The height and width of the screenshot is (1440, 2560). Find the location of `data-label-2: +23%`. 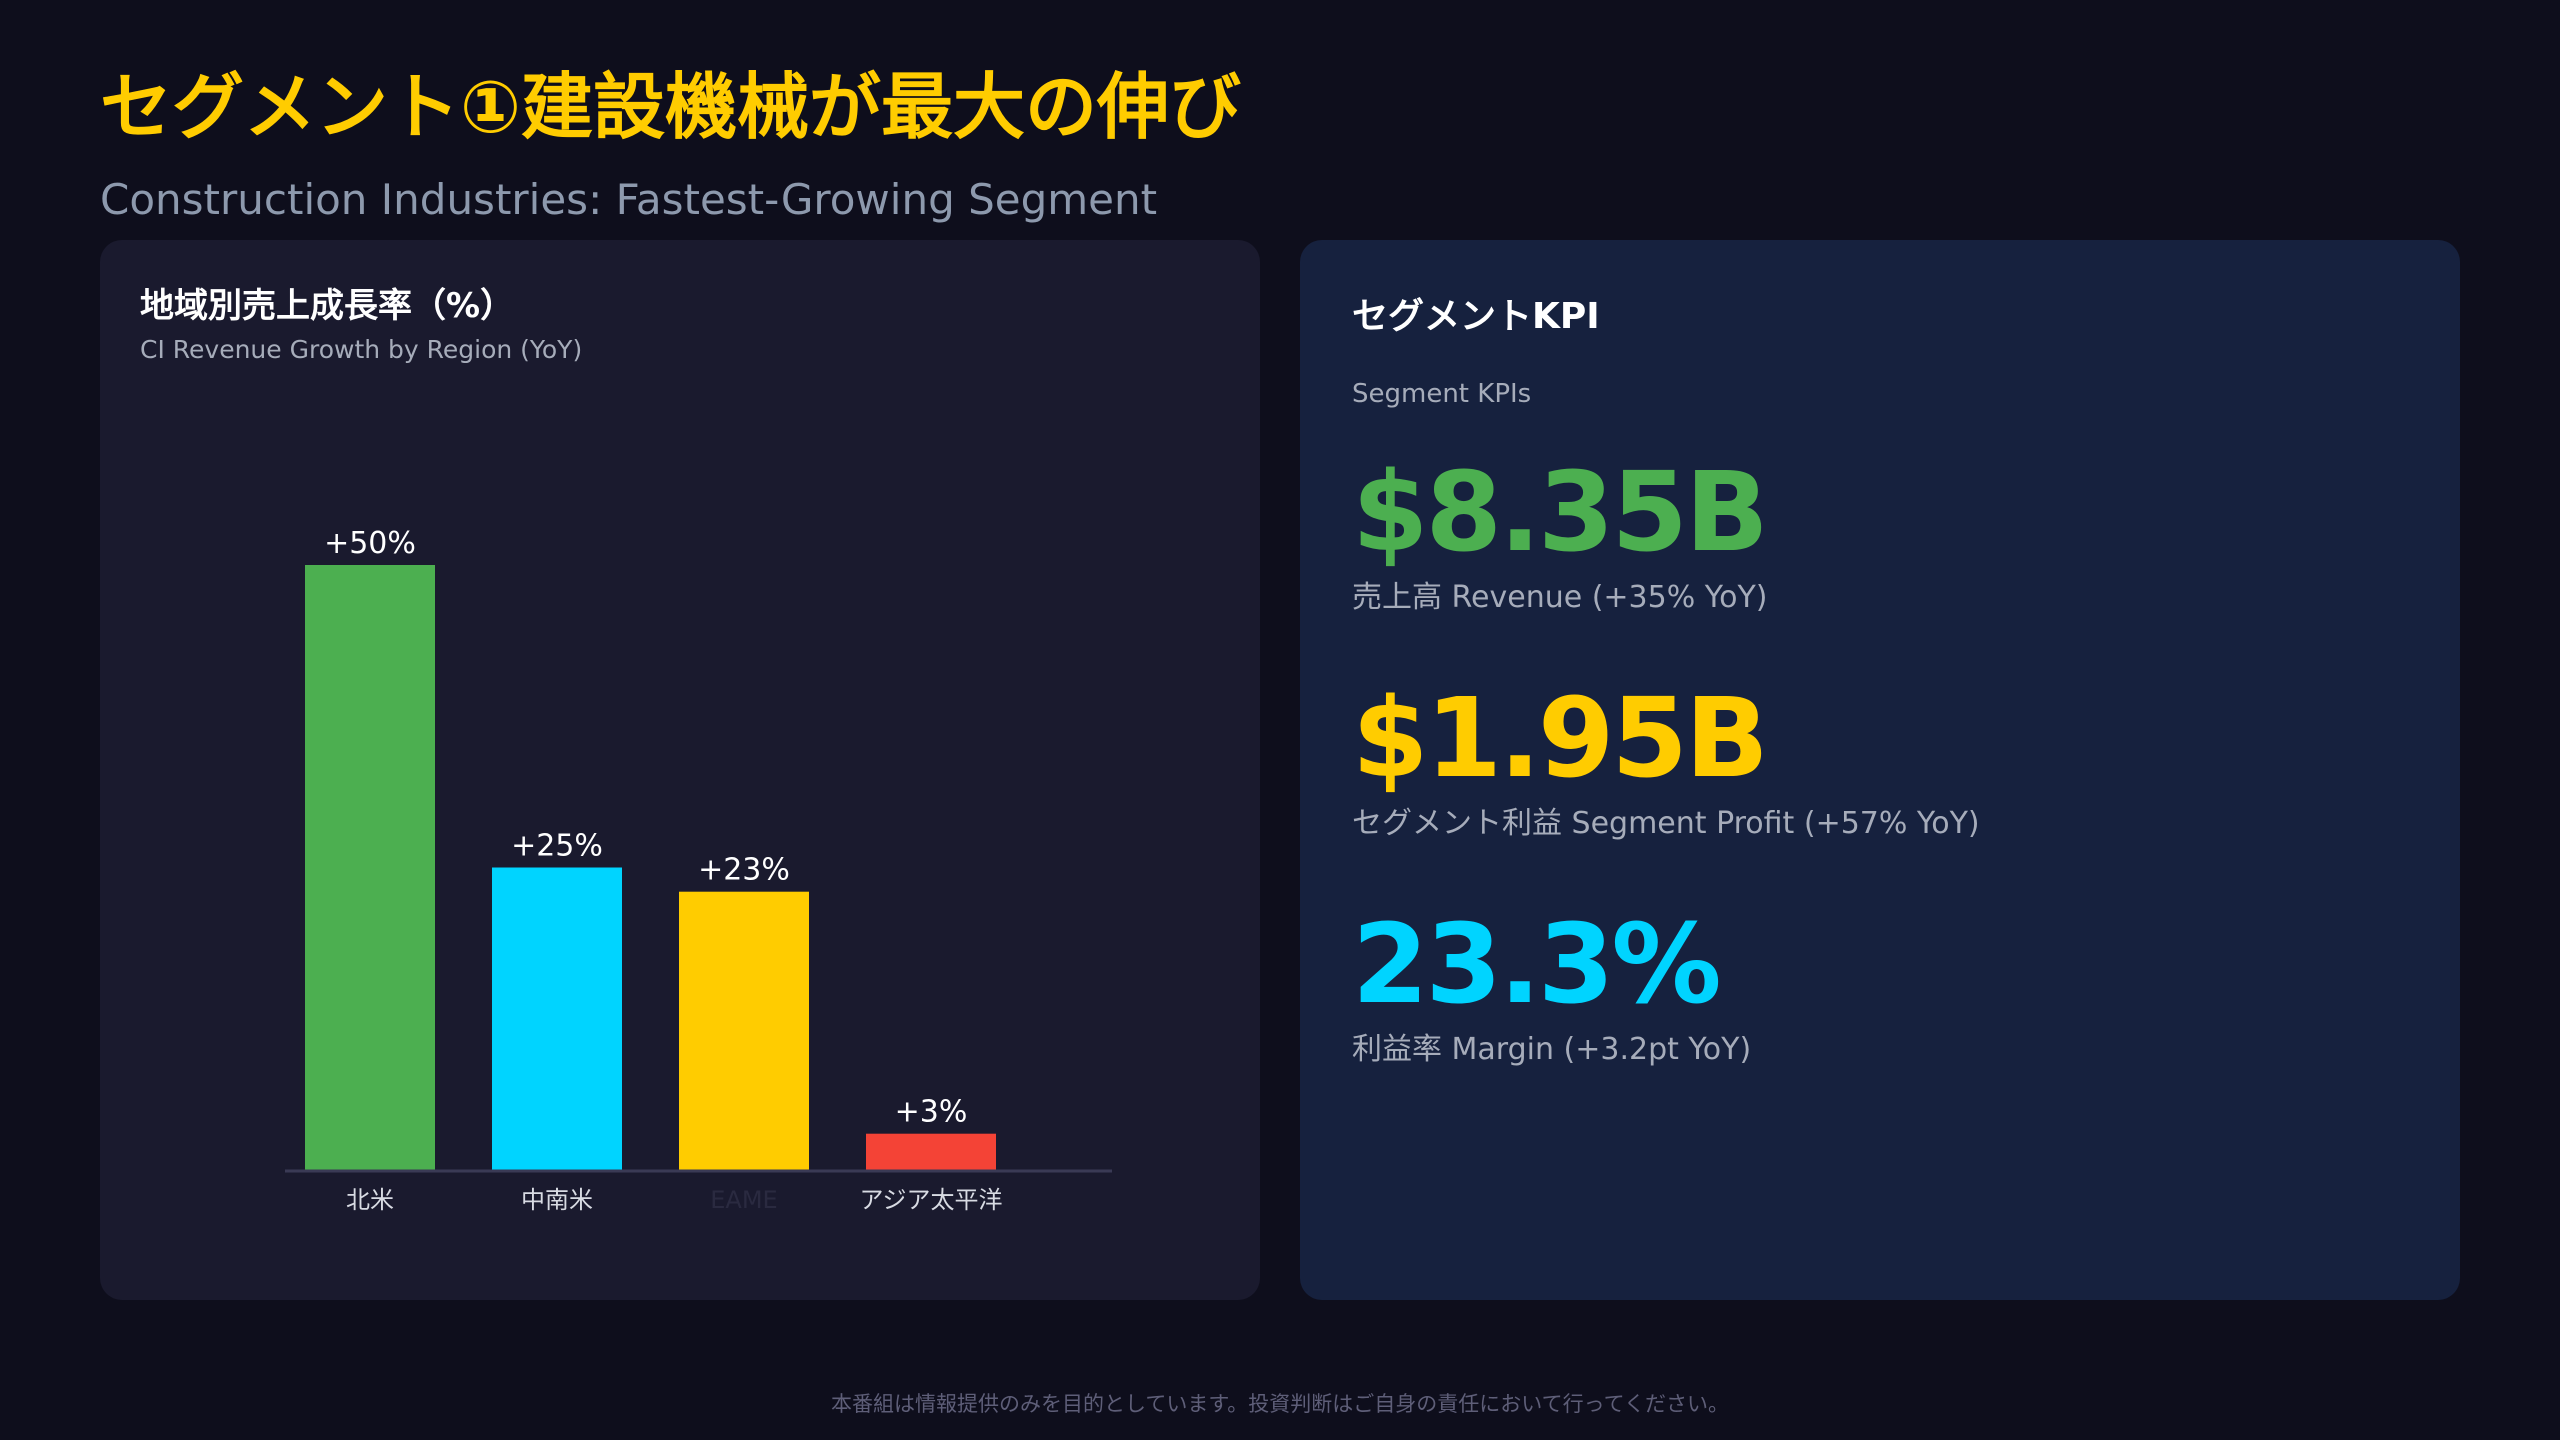

data-label-2: +23% is located at coordinates (744, 870).